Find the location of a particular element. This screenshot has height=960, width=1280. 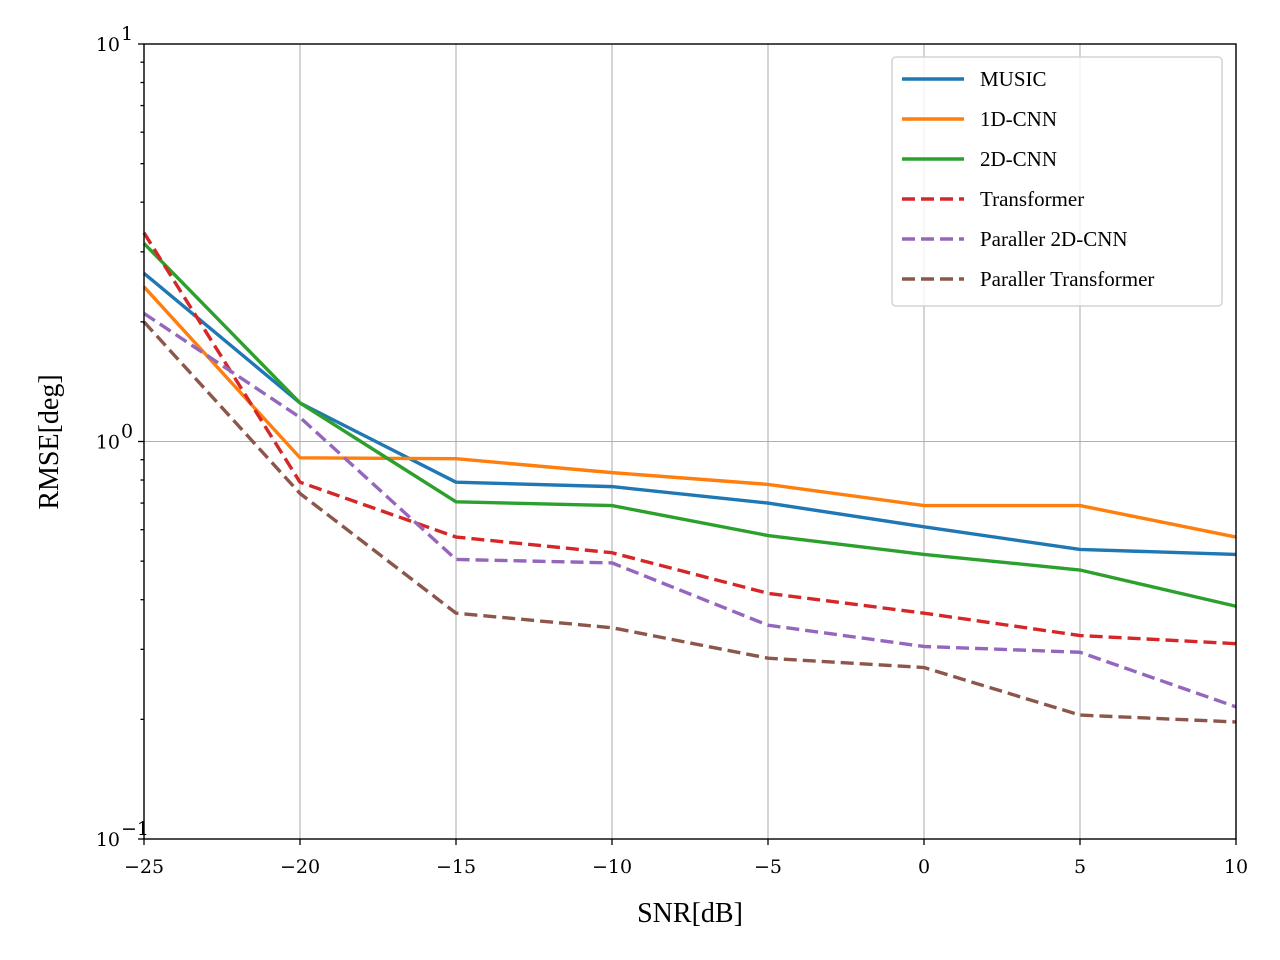

legend-label-2d-cnn: 2D-CNN is located at coordinates (1018, 159).